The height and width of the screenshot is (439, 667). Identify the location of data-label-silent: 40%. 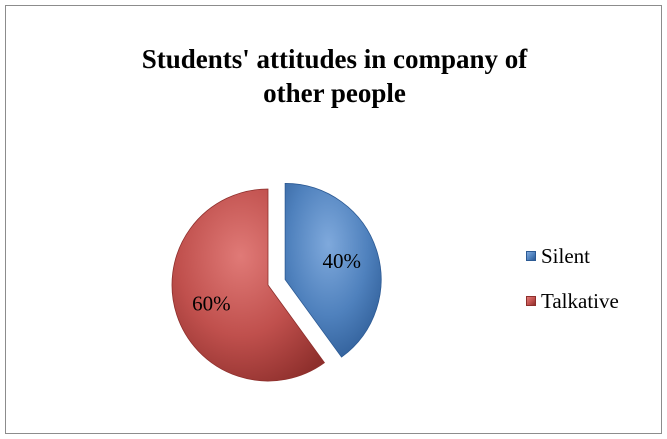
(341, 261).